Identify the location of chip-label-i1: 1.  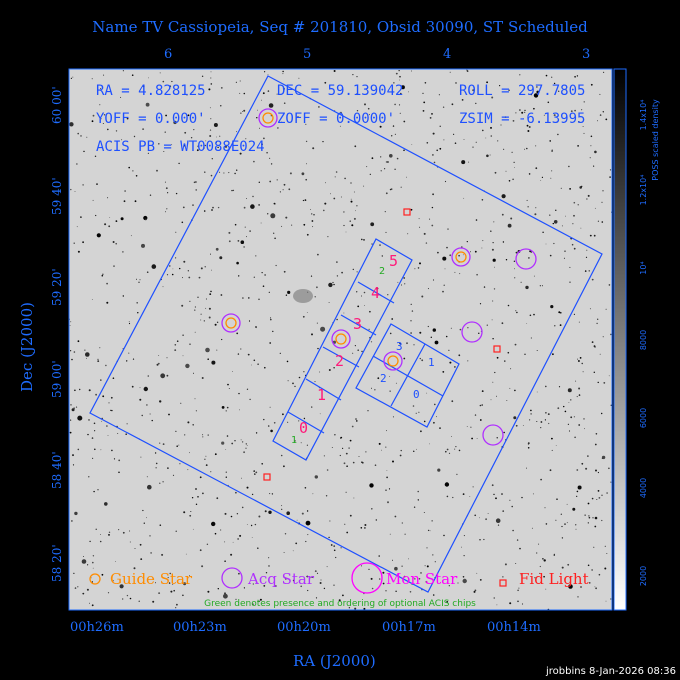
(431, 362).